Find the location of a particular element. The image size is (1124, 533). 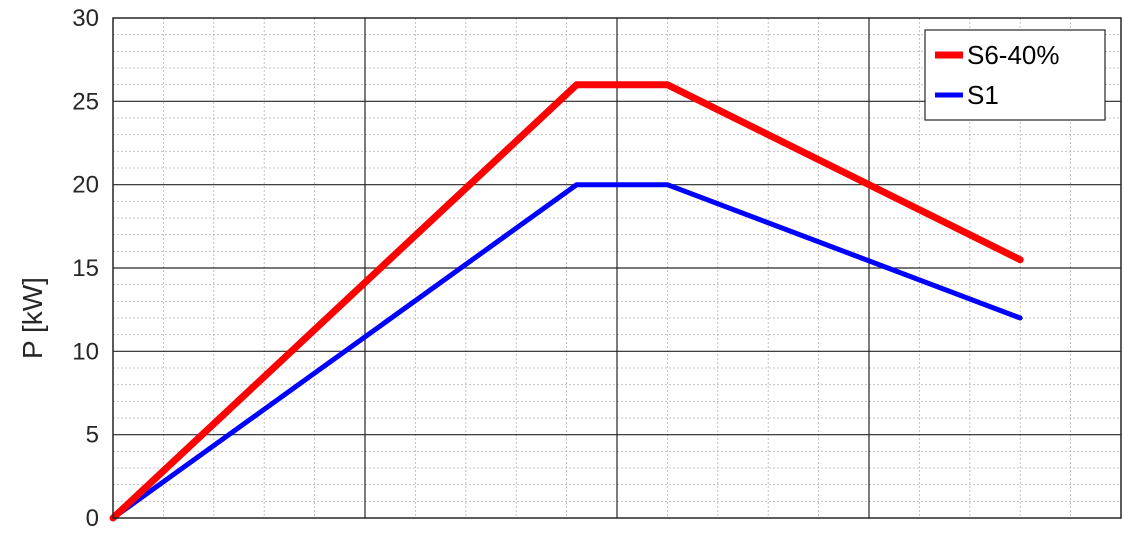

y-tick-label: 0 is located at coordinates (92, 518).